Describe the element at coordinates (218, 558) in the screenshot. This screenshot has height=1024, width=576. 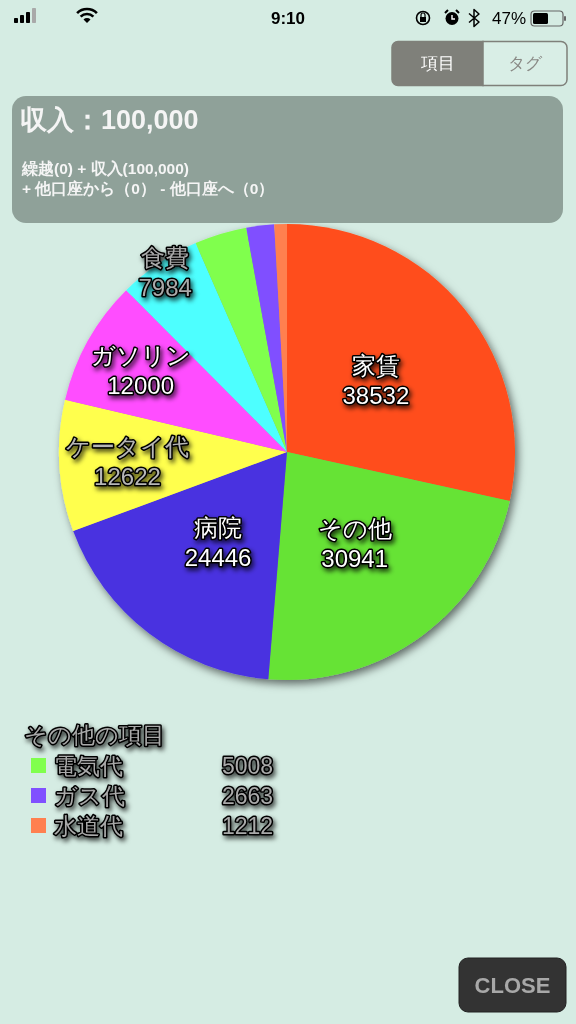
I see `data-label: 24446` at that location.